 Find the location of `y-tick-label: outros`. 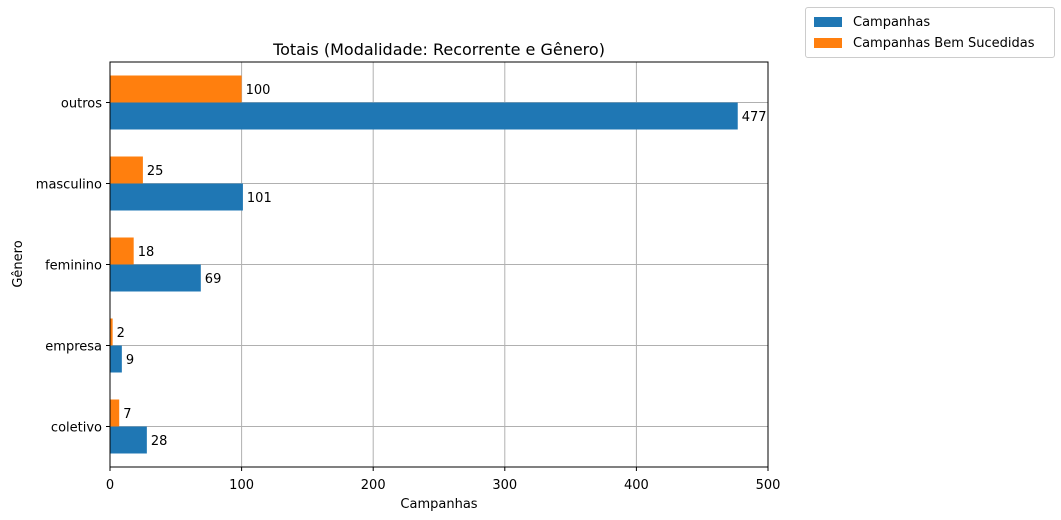

y-tick-label: outros is located at coordinates (81, 104).